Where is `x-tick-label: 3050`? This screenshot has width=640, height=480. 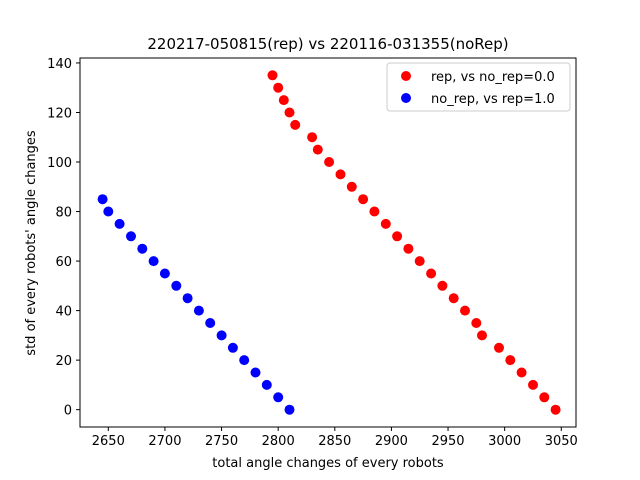 x-tick-label: 3050 is located at coordinates (561, 441).